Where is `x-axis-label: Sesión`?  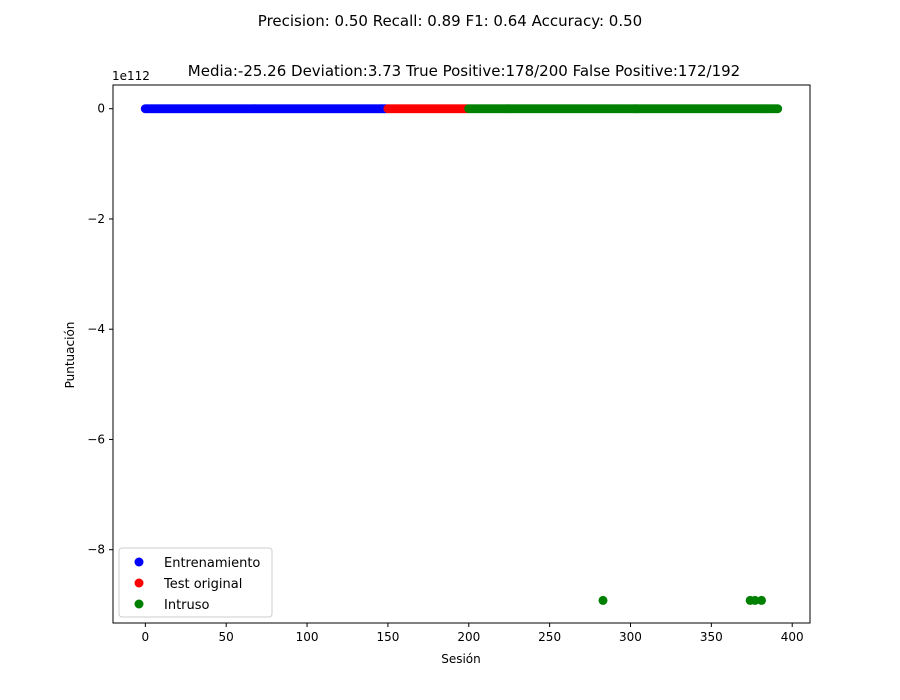
x-axis-label: Sesión is located at coordinates (461, 659).